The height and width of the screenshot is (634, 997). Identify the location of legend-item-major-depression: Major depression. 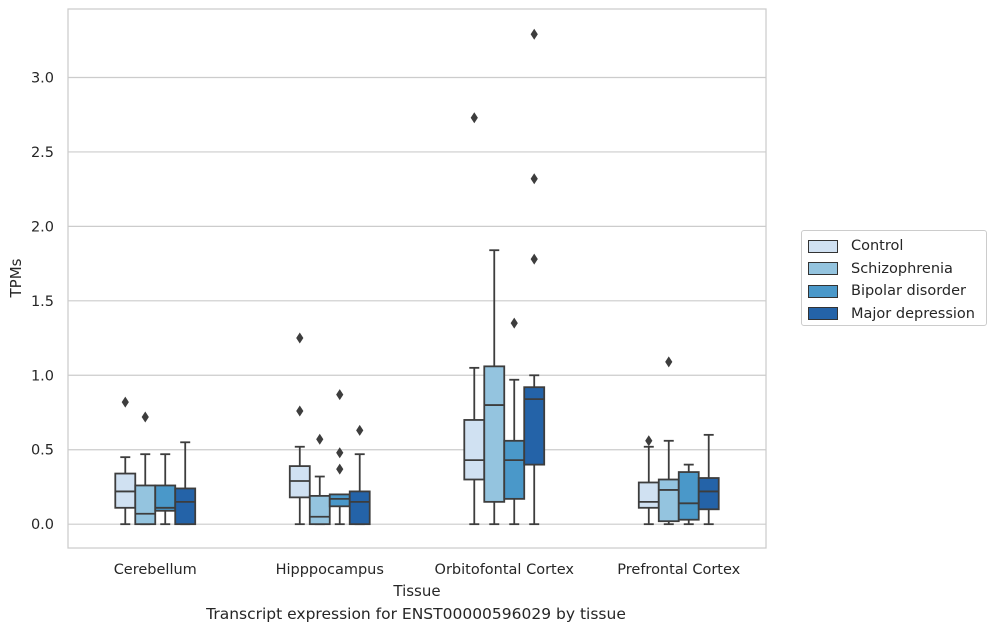
(897, 314).